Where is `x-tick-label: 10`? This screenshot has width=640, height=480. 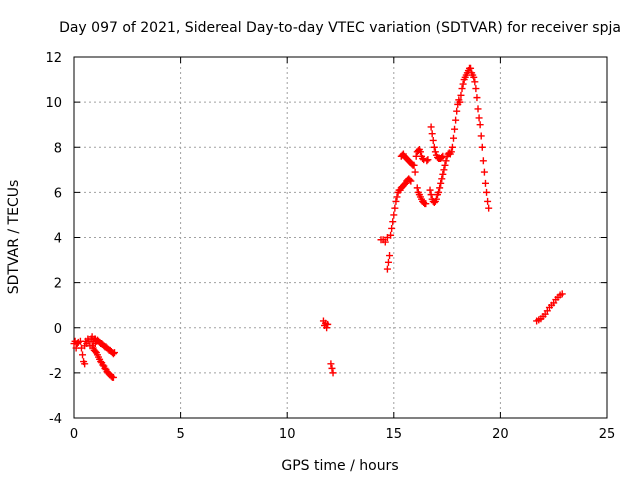
x-tick-label: 10 is located at coordinates (287, 434).